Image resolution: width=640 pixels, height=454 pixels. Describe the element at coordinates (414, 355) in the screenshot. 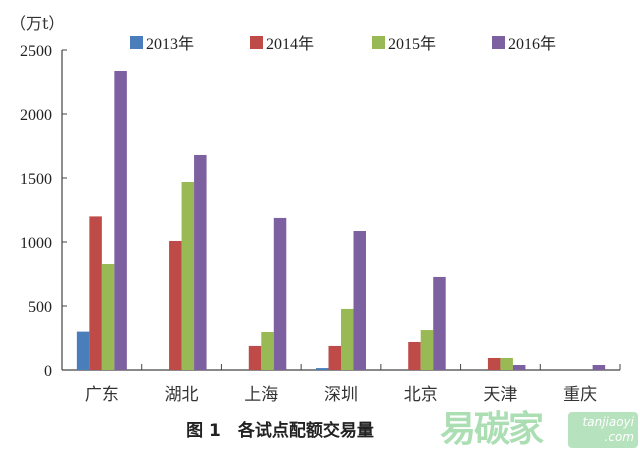

I see `bar-2014年-北京` at that location.